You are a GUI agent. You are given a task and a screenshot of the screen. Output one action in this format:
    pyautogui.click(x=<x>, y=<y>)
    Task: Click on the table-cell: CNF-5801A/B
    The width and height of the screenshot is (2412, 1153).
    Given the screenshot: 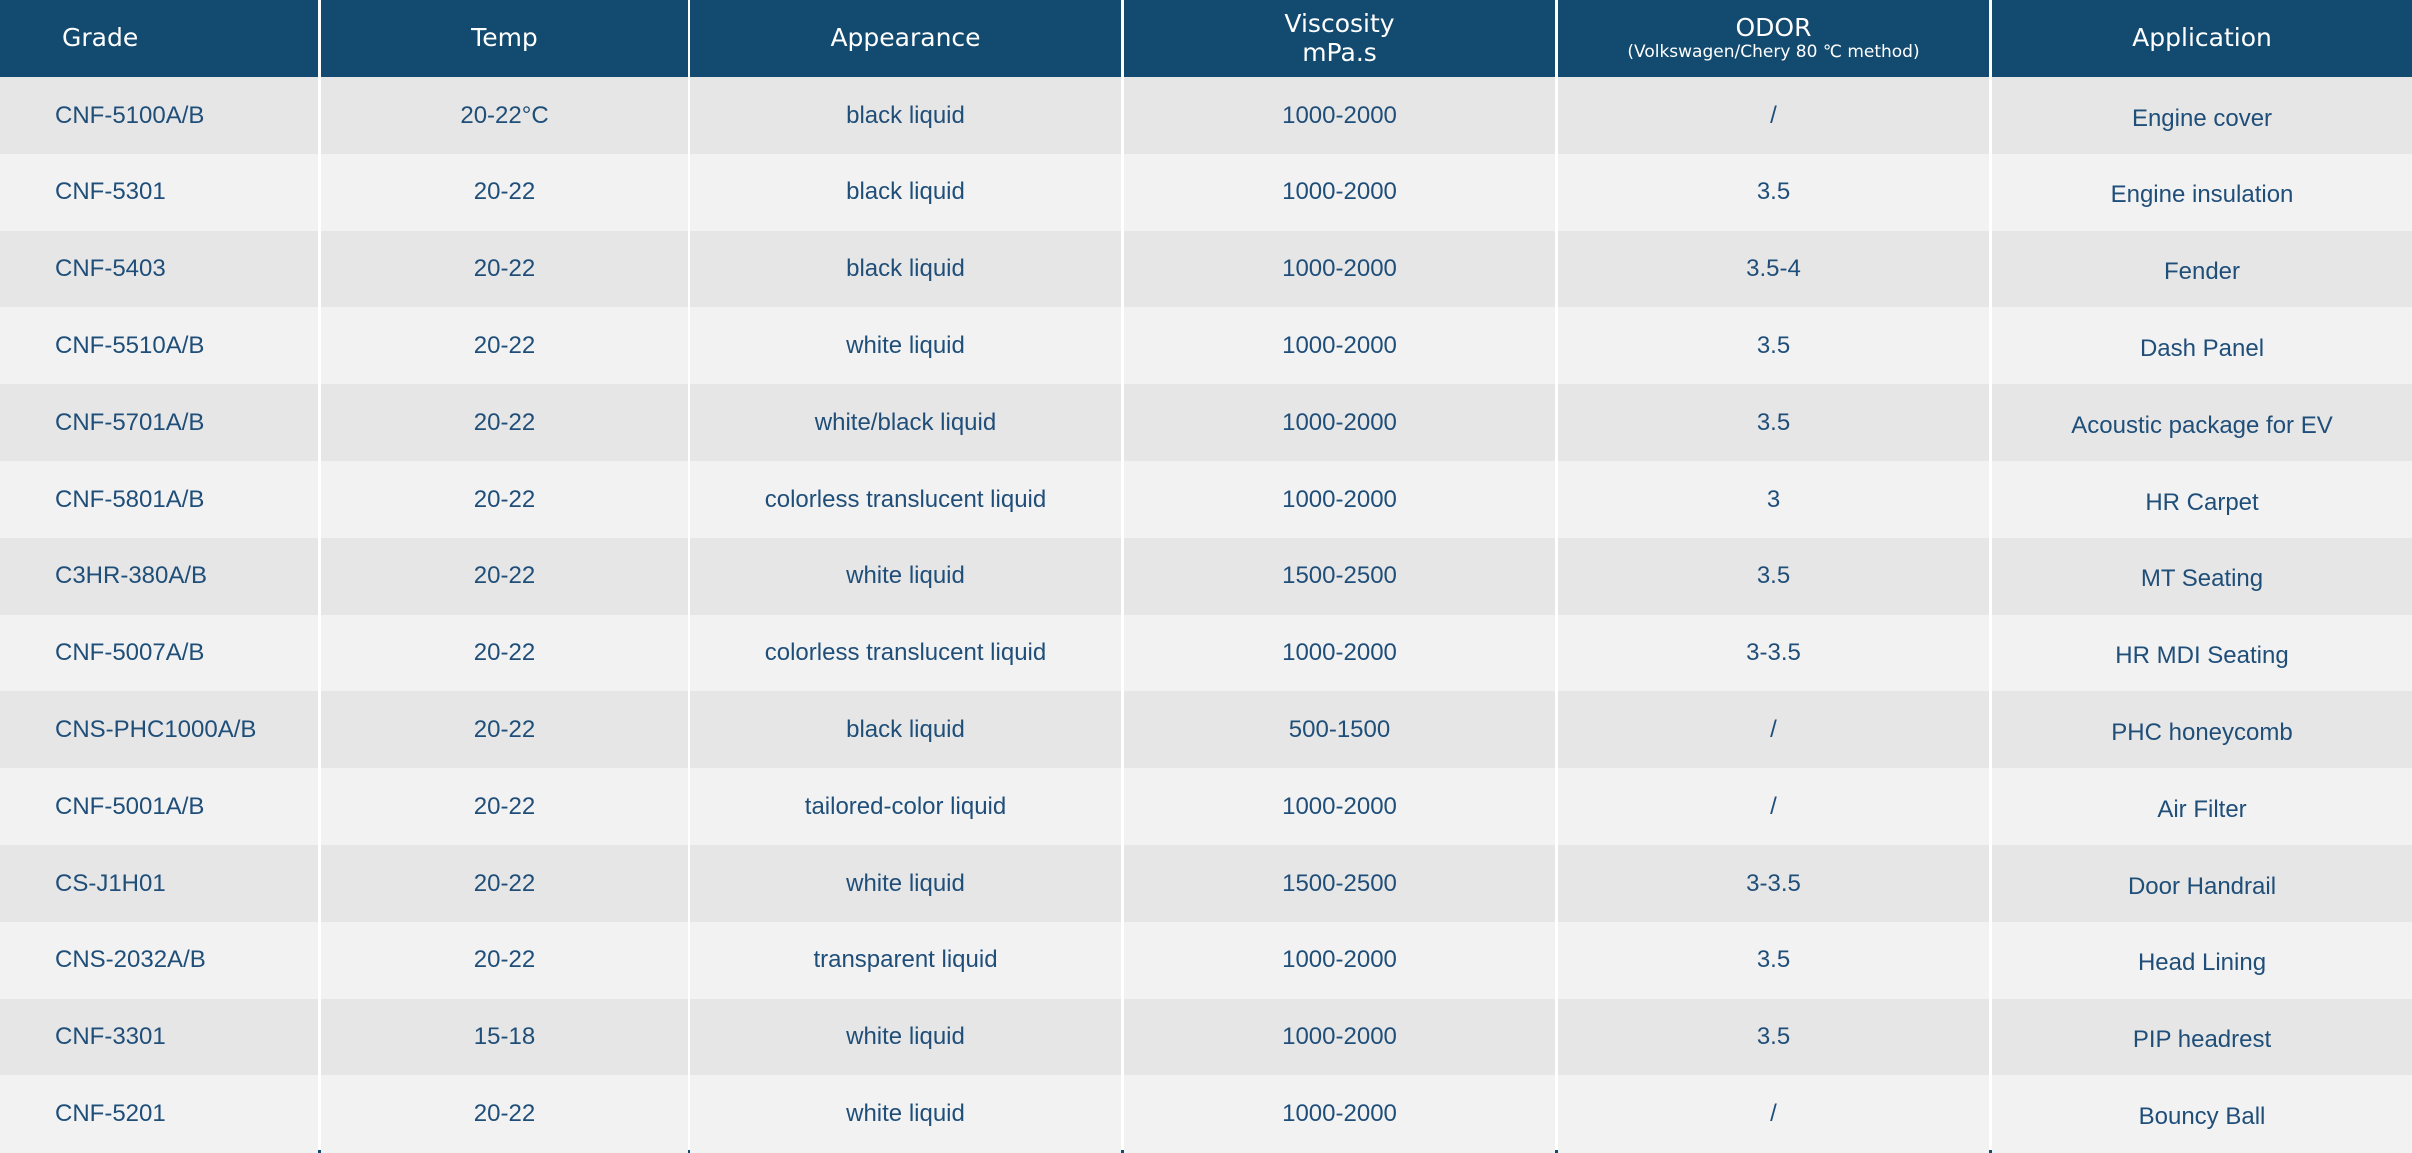 What is the action you would take?
    pyautogui.click(x=159, y=500)
    